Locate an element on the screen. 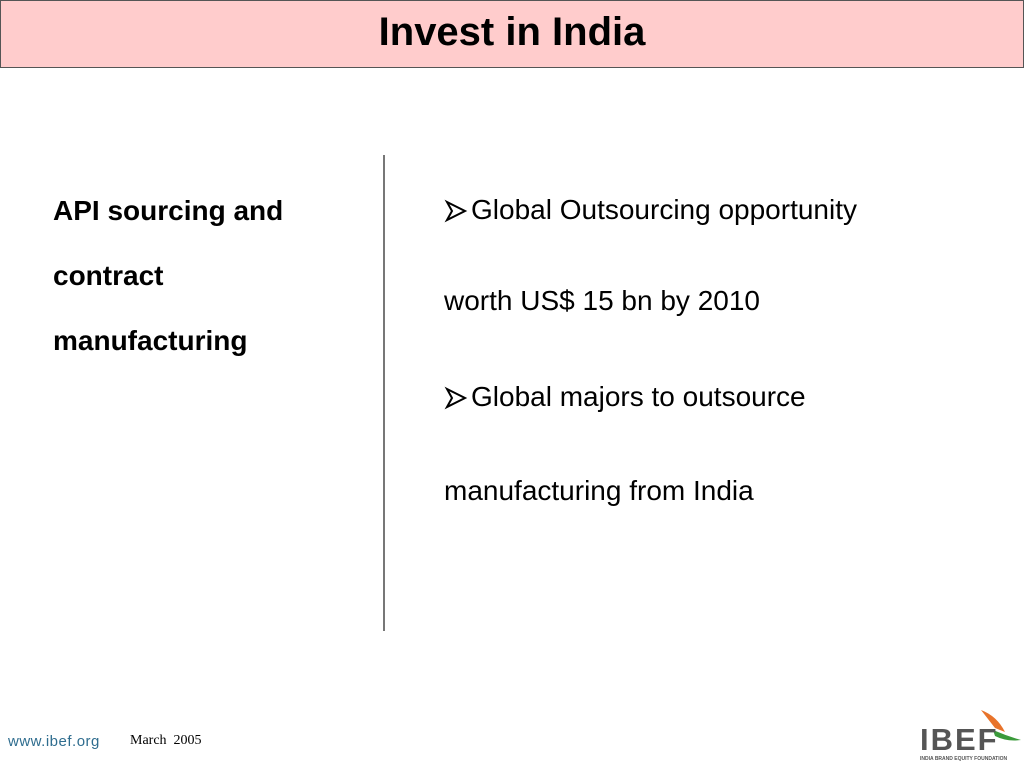 Image resolution: width=1024 pixels, height=768 pixels. left-heading-line: API sourcing and is located at coordinates (168, 210).